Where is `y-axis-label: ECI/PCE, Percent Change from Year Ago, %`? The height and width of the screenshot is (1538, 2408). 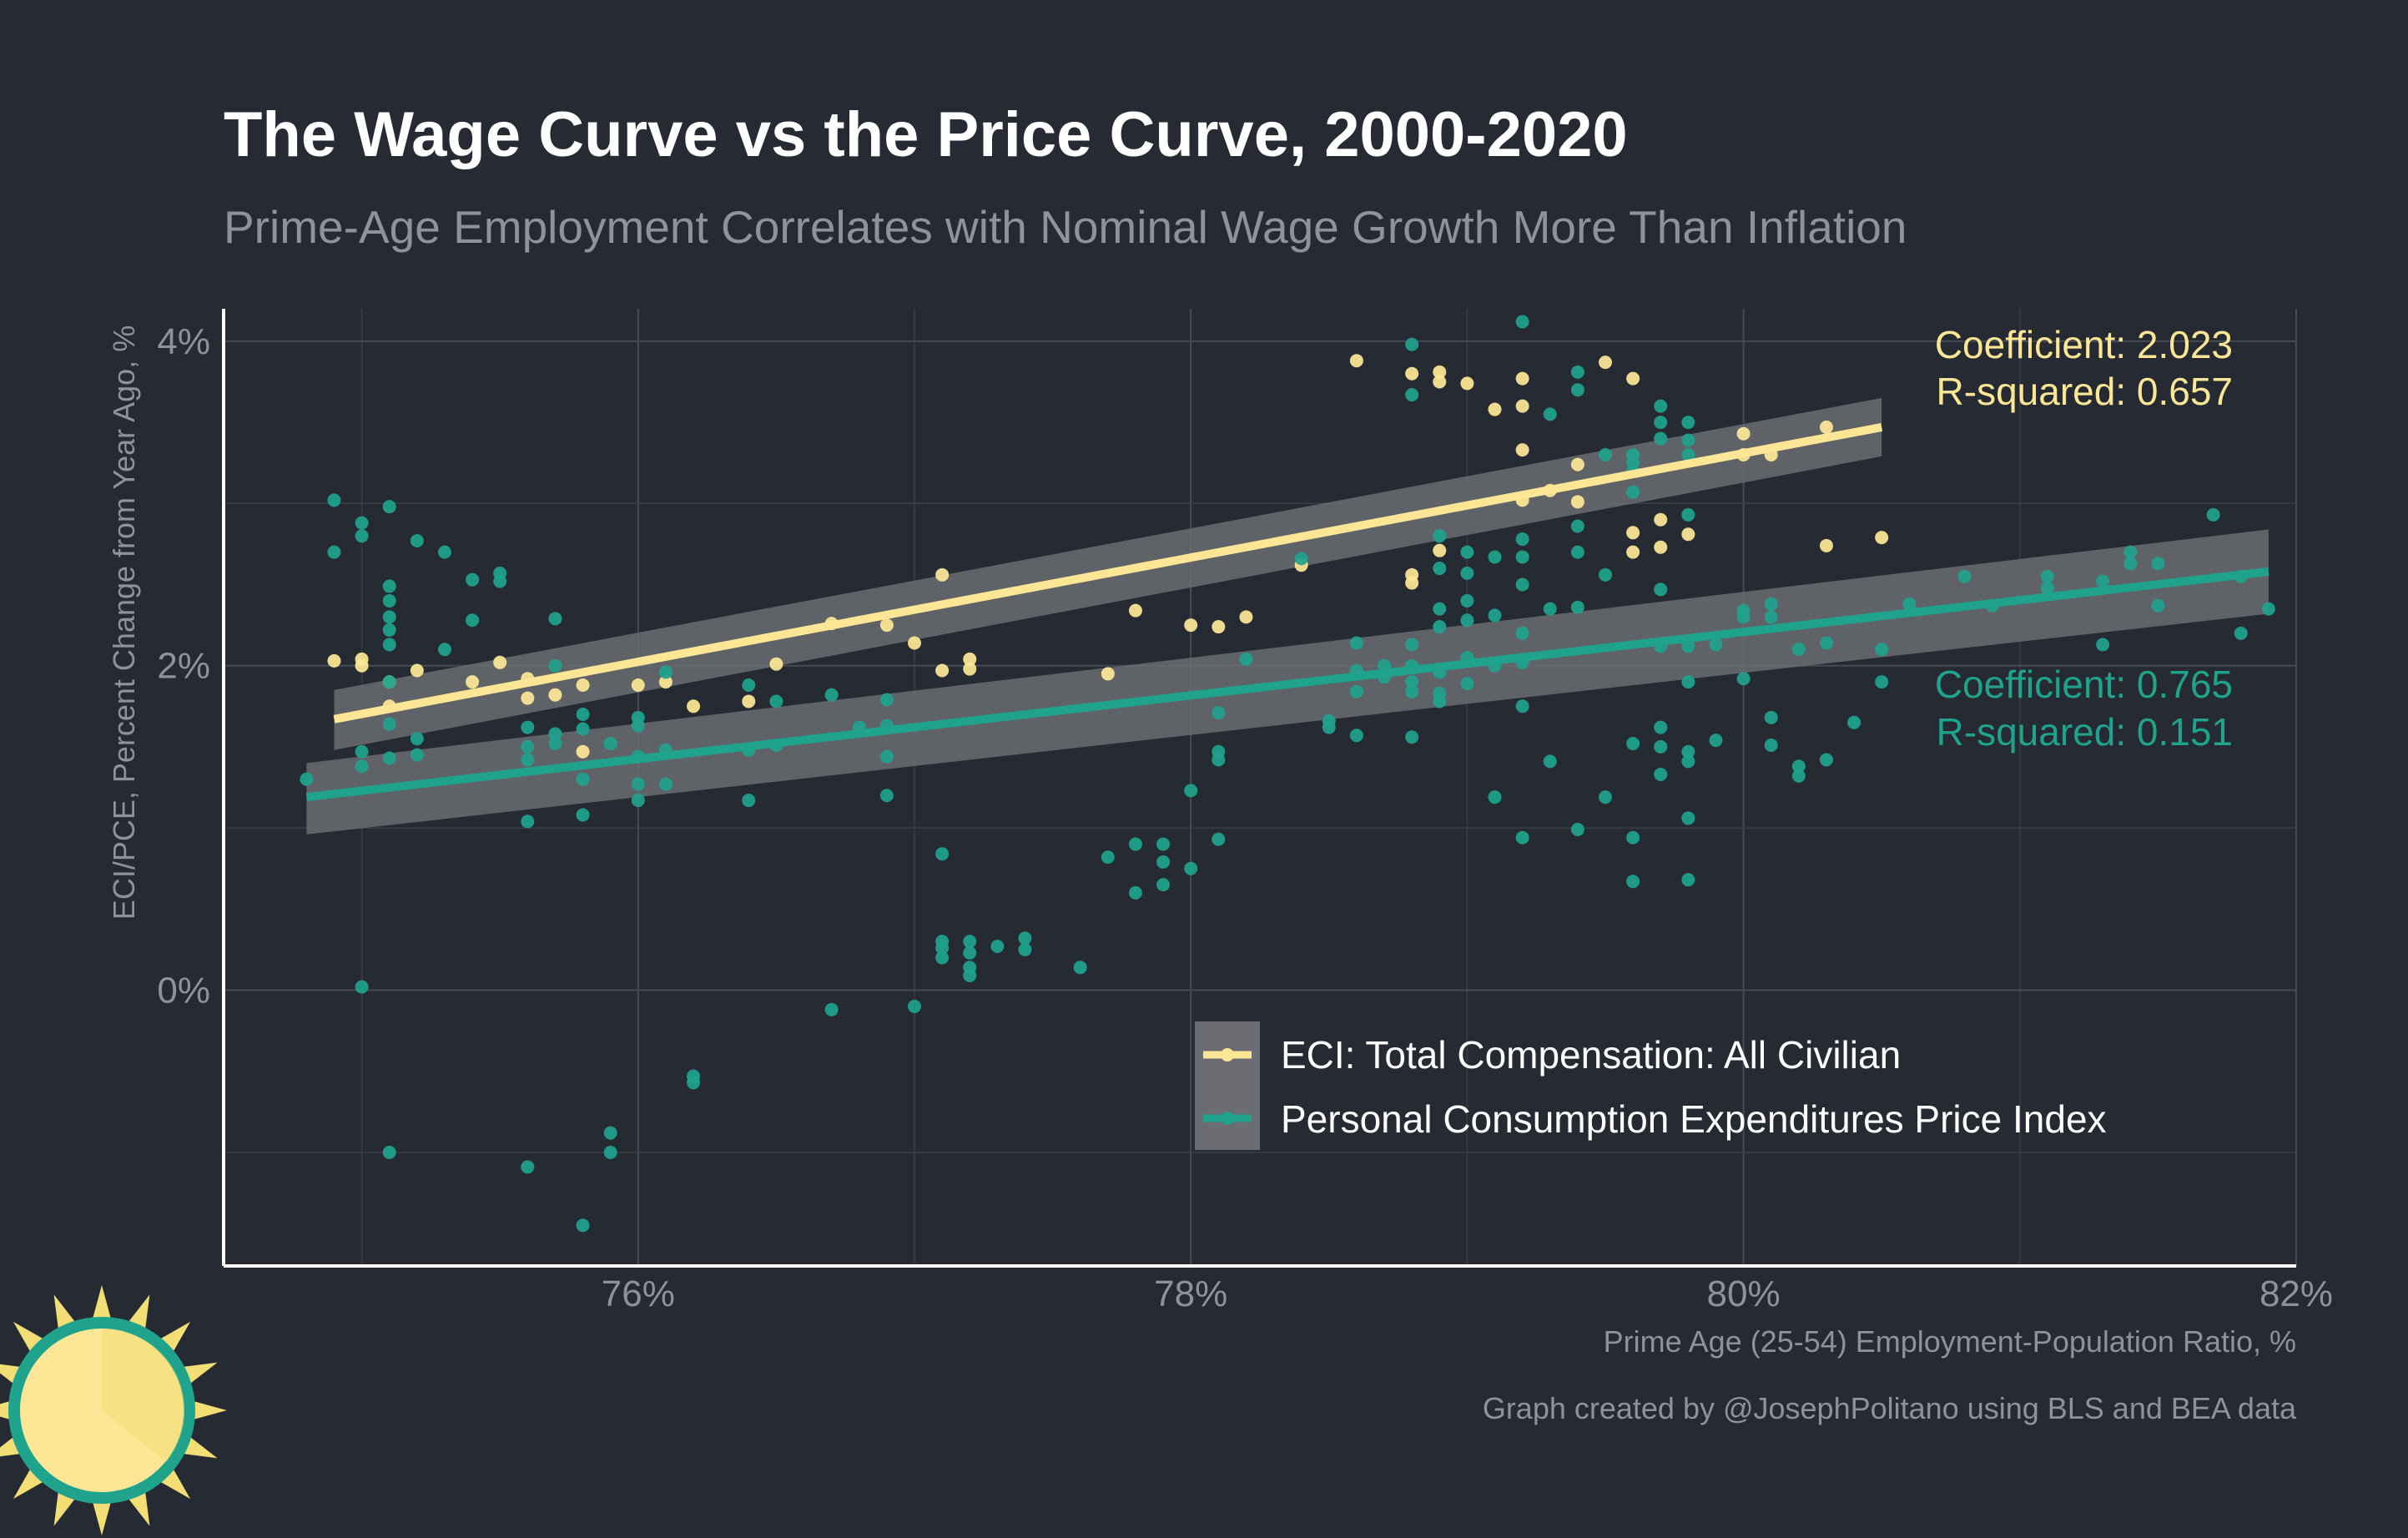
y-axis-label: ECI/PCE, Percent Change from Year Ago, % is located at coordinates (124, 622).